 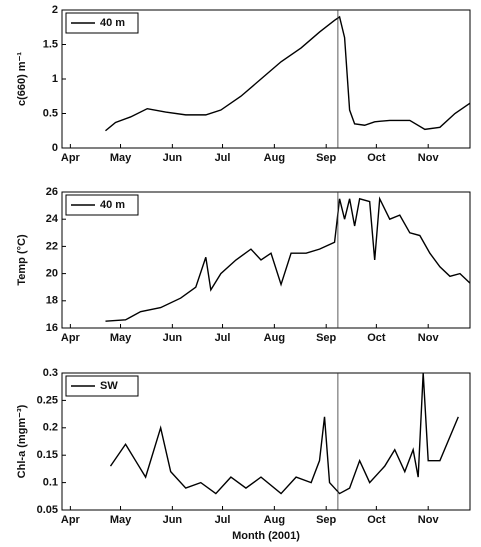 What do you see at coordinates (55, 79) in the screenshot?
I see `y-tick-label: 1` at bounding box center [55, 79].